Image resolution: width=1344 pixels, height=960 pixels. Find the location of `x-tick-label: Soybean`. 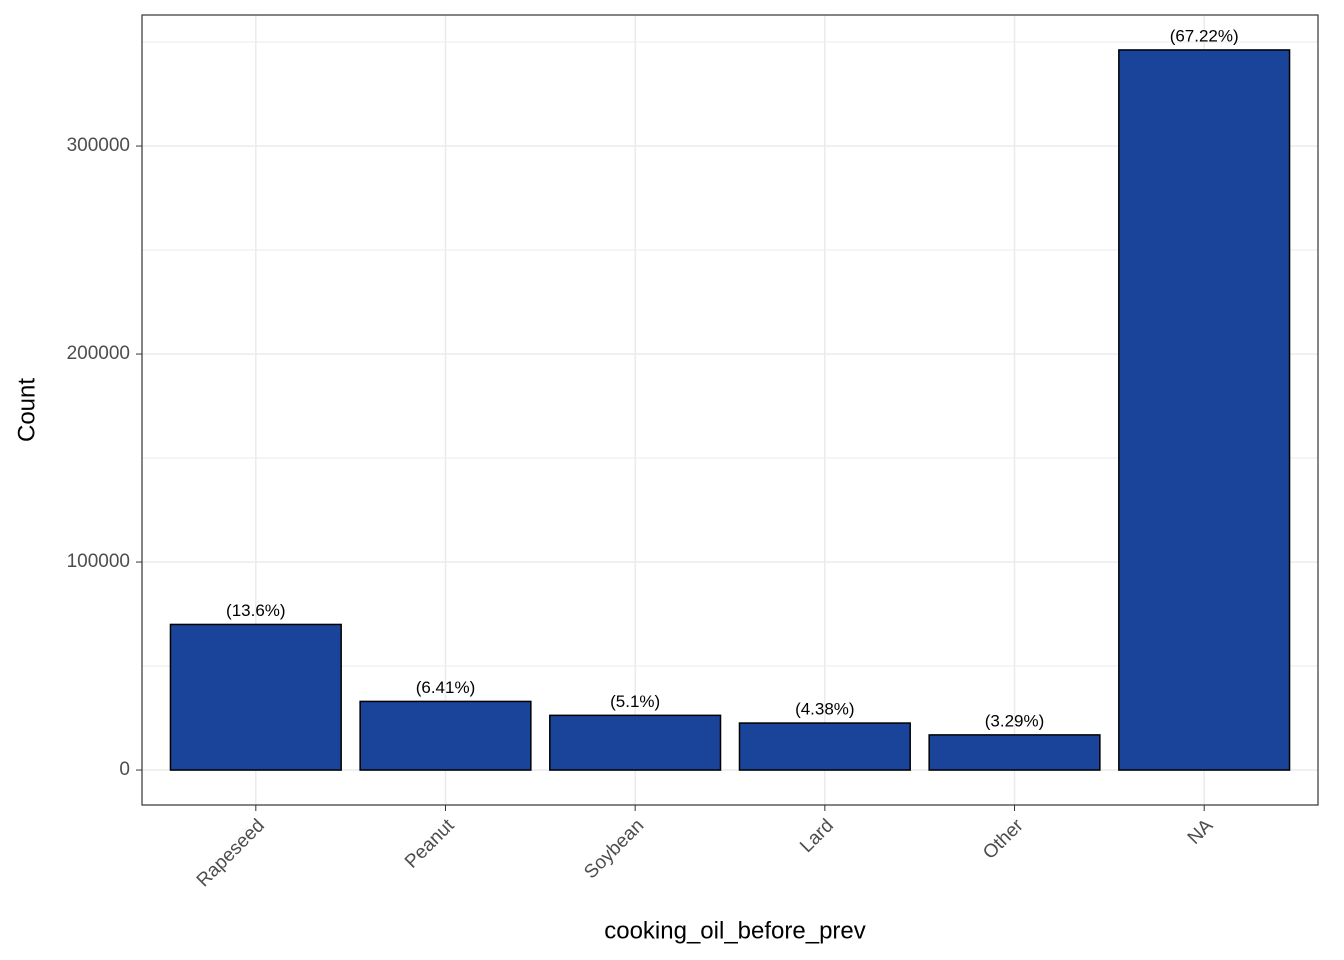

x-tick-label: Soybean is located at coordinates (614, 849).